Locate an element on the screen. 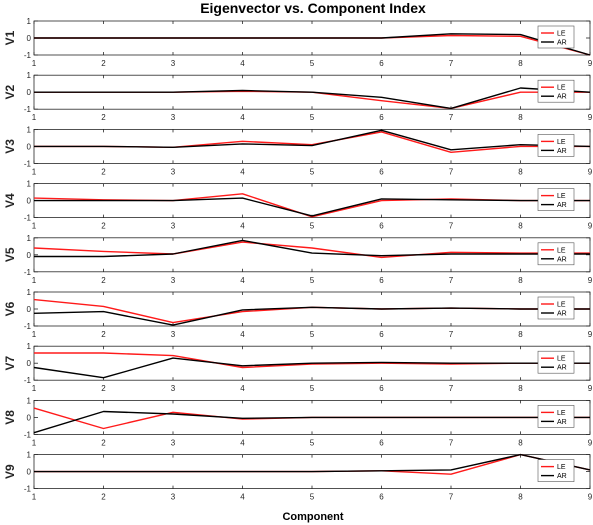 This screenshot has height=525, width=593. y-axis-label: V1 is located at coordinates (10, 37).